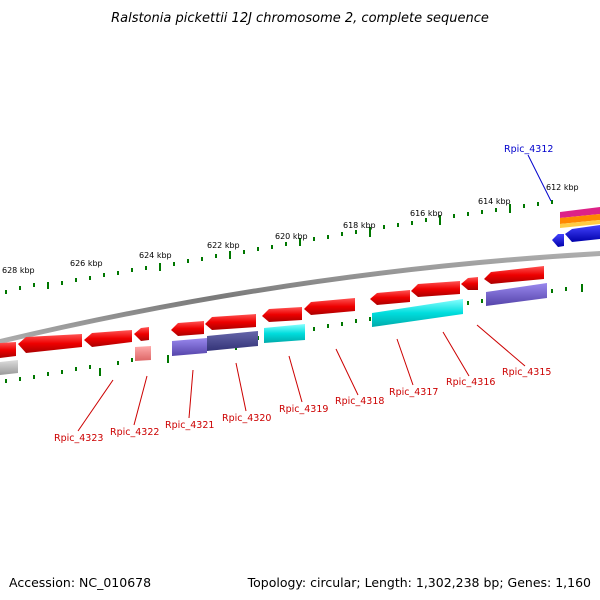  What do you see at coordinates (232, 341) in the screenshot?
I see `feature-block-navy` at bounding box center [232, 341].